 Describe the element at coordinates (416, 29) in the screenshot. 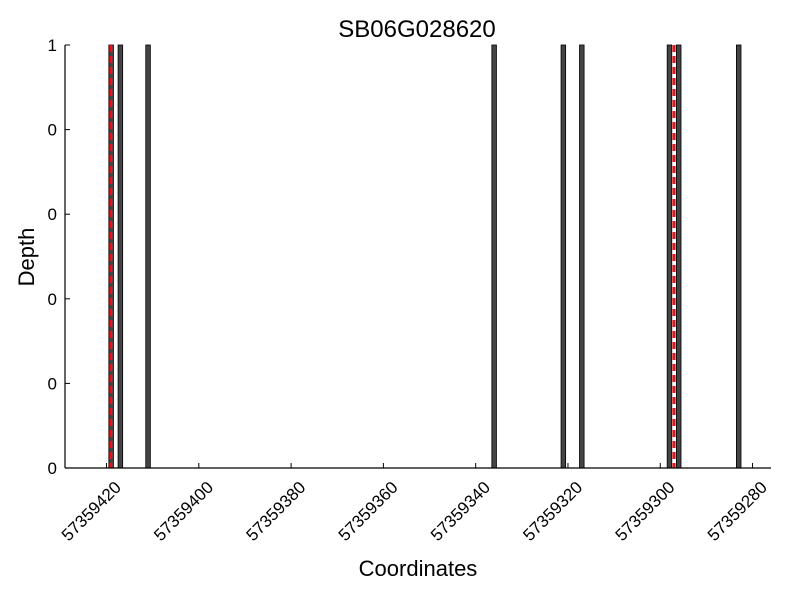

I see `chart-title: SB06G028620` at that location.